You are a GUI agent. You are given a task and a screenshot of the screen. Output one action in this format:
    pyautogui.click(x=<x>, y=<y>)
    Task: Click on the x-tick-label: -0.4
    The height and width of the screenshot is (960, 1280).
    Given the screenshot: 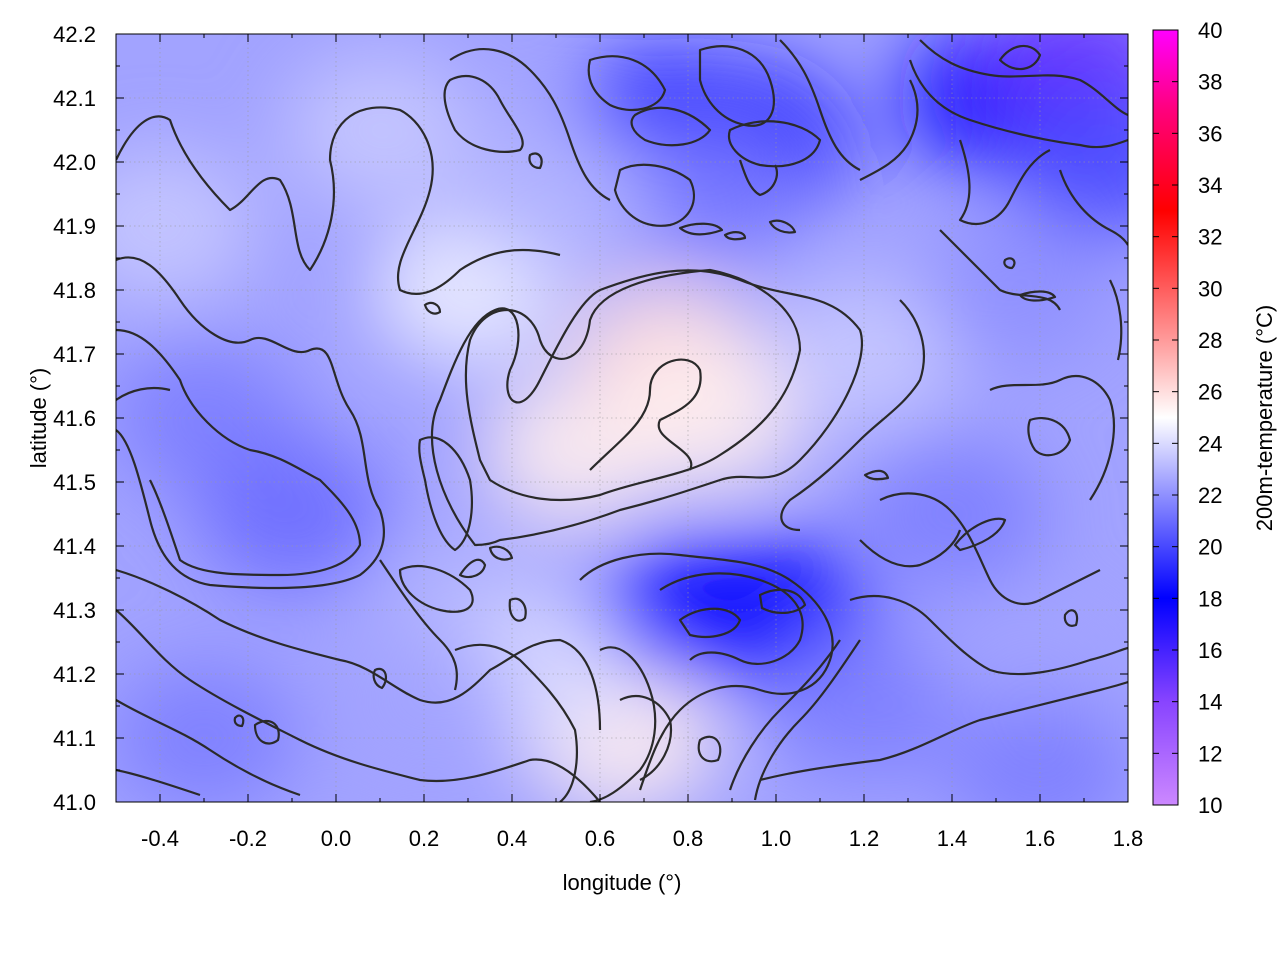 What is the action you would take?
    pyautogui.click(x=160, y=838)
    